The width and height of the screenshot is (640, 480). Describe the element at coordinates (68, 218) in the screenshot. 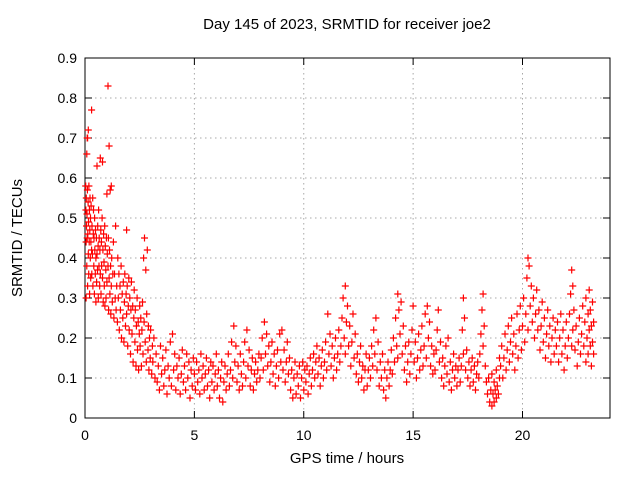

I see `y-tick-label: 0.5` at that location.